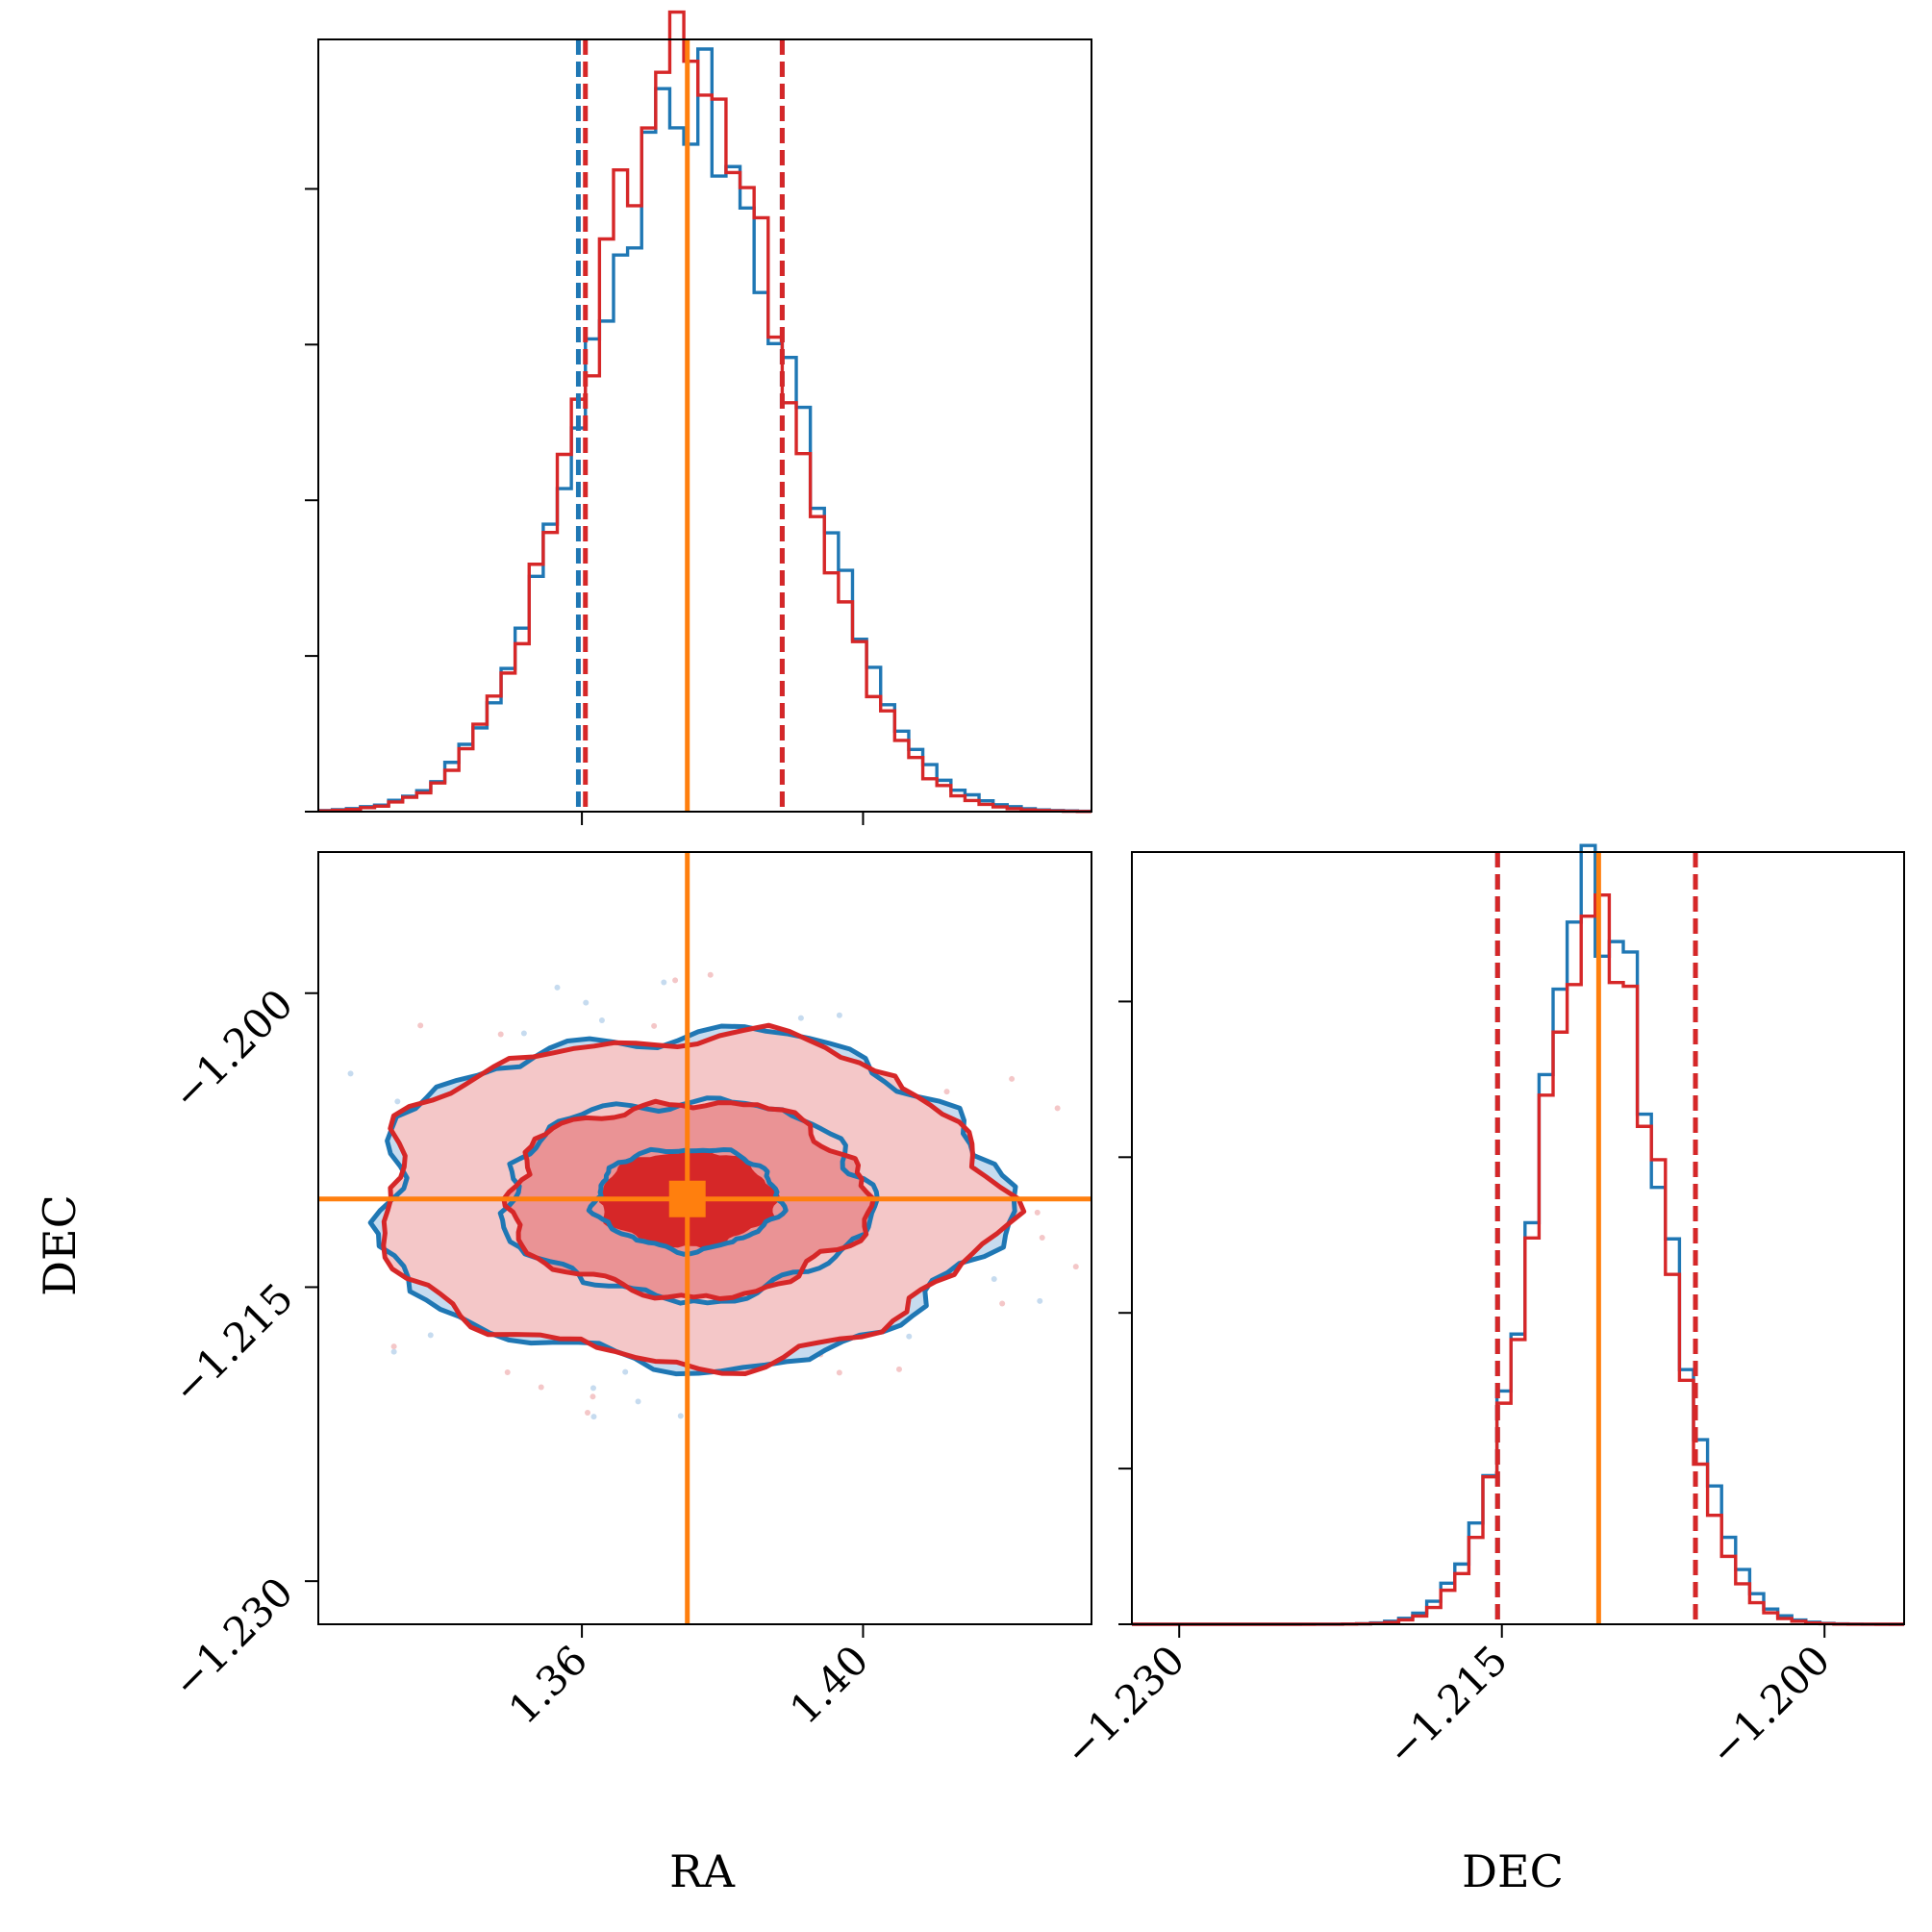 Image resolution: width=1932 pixels, height=1932 pixels. Describe the element at coordinates (233, 1344) in the screenshot. I see `scatter-ytick-label: −1.215` at that location.